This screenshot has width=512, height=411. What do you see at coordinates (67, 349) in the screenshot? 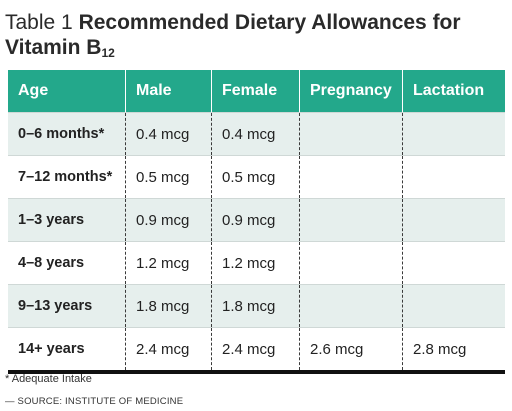
I see `cell-age: 14+ years` at bounding box center [67, 349].